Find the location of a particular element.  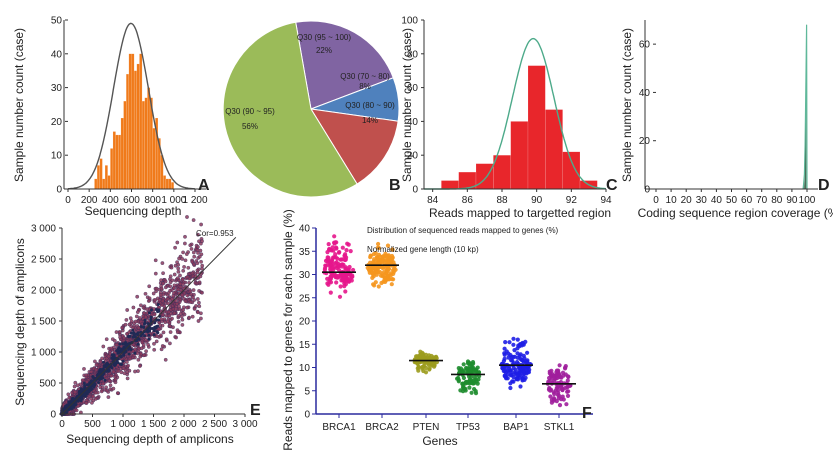

panel-f-y-tick-label: 25 is located at coordinates (305, 298).